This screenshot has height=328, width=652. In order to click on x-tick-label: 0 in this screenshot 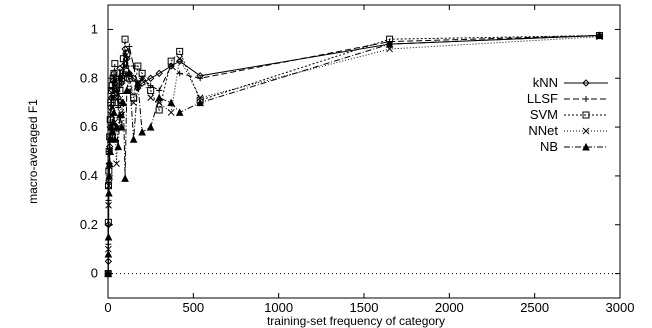, I will do `click(107, 307)`.